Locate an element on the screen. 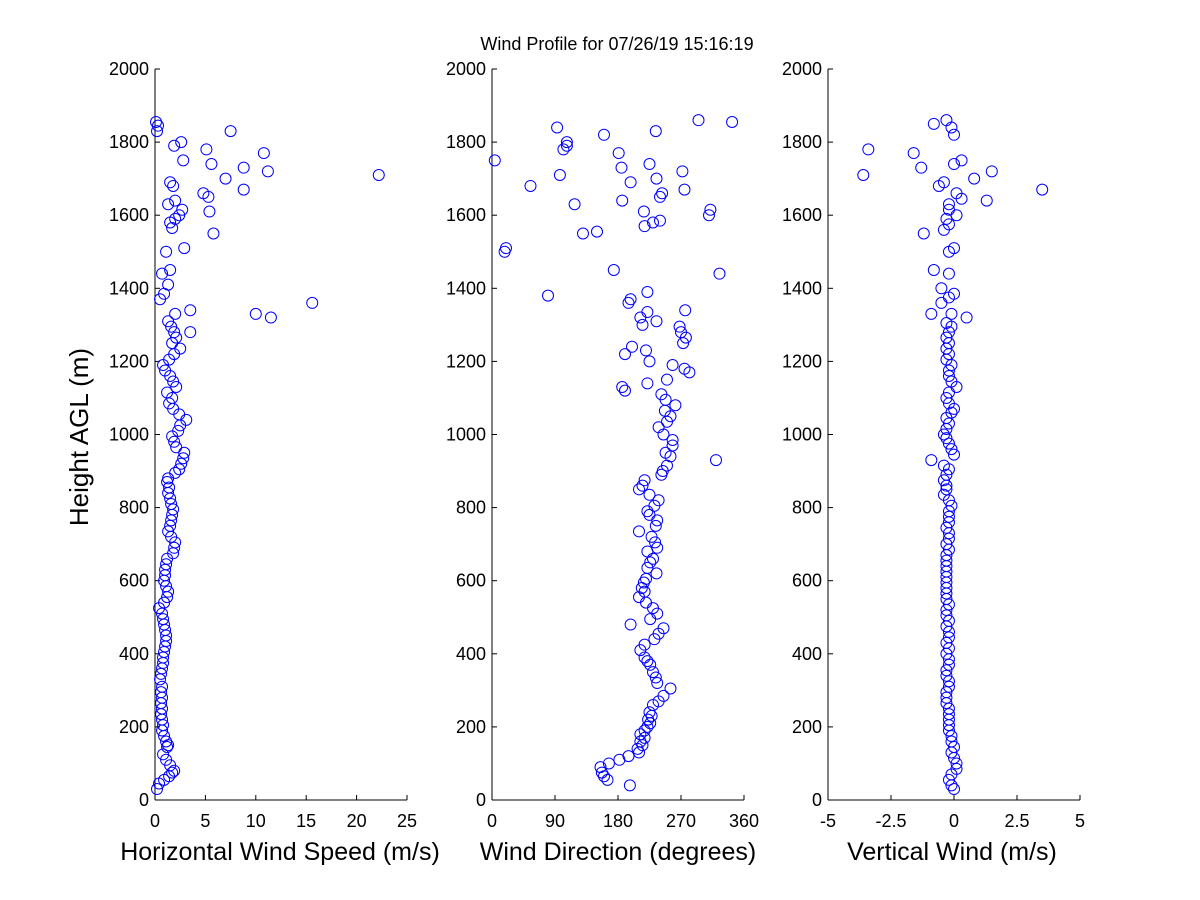  x-tick-label: 0 is located at coordinates (954, 821).